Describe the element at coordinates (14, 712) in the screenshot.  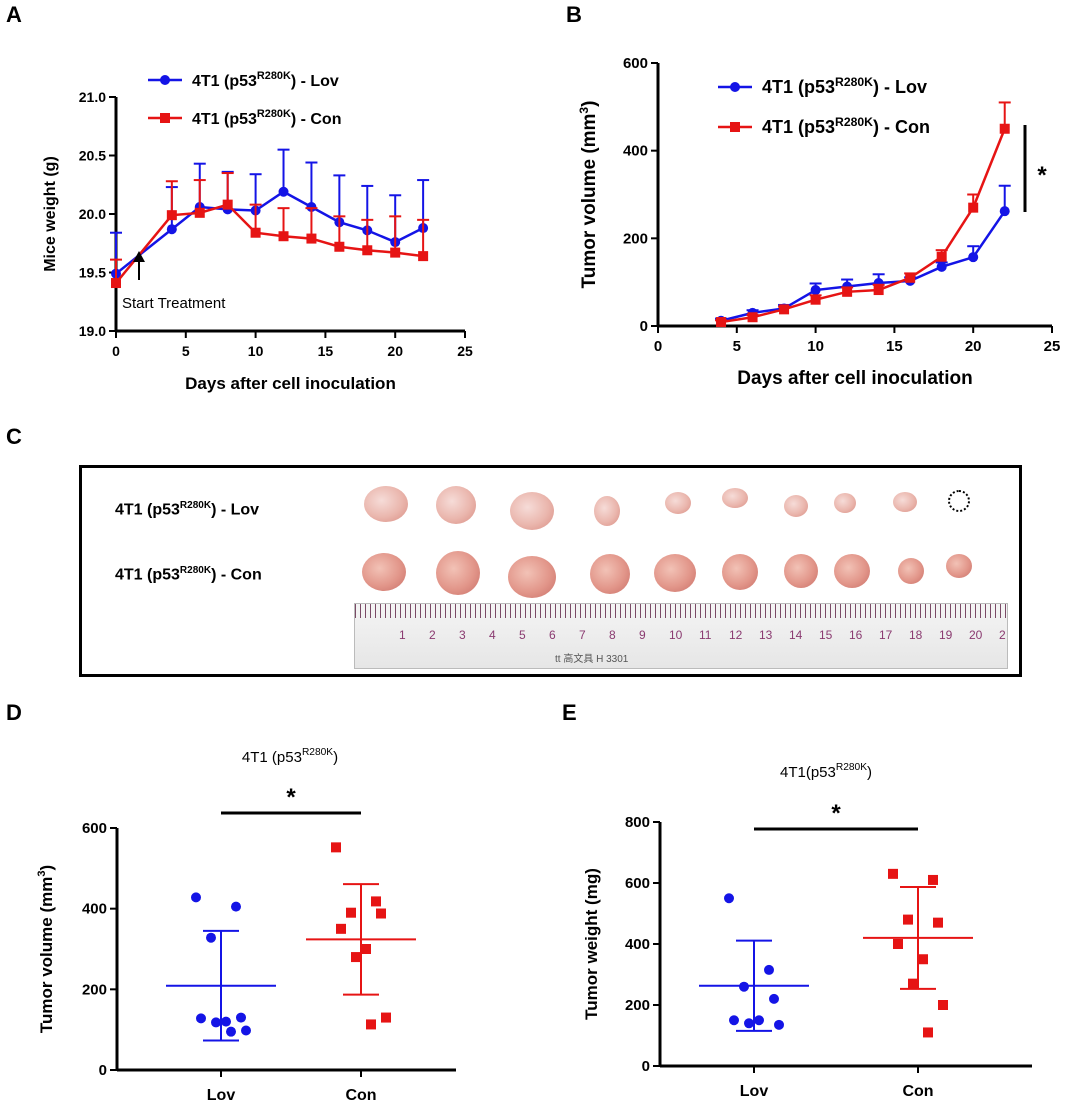
I see `panel-label-d: D` at that location.